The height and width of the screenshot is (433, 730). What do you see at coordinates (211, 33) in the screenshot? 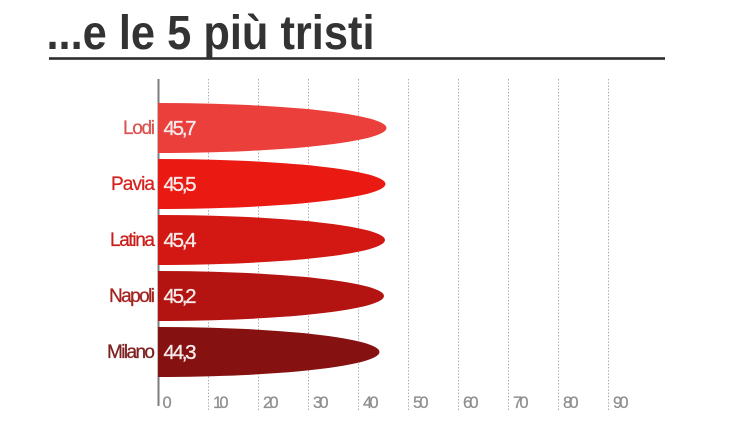
I see `svg-text: ...e le 5 più tristi` at bounding box center [211, 33].